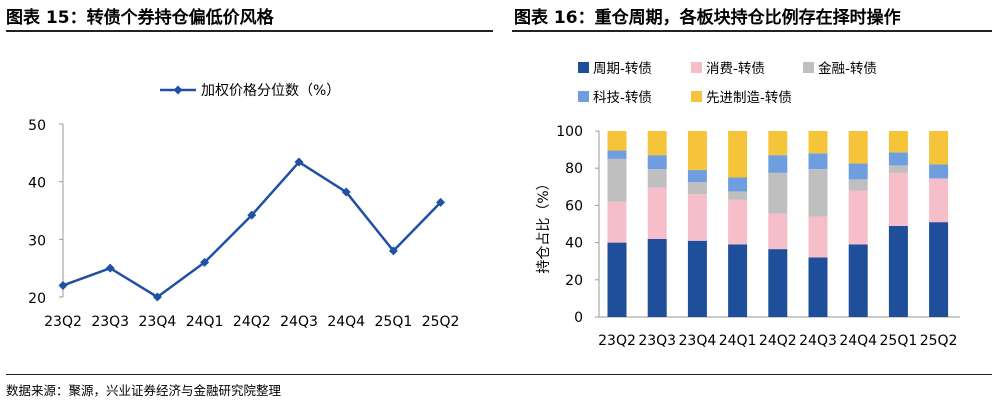 The width and height of the screenshot is (1000, 402). I want to click on left-title-rule, so click(249, 31).